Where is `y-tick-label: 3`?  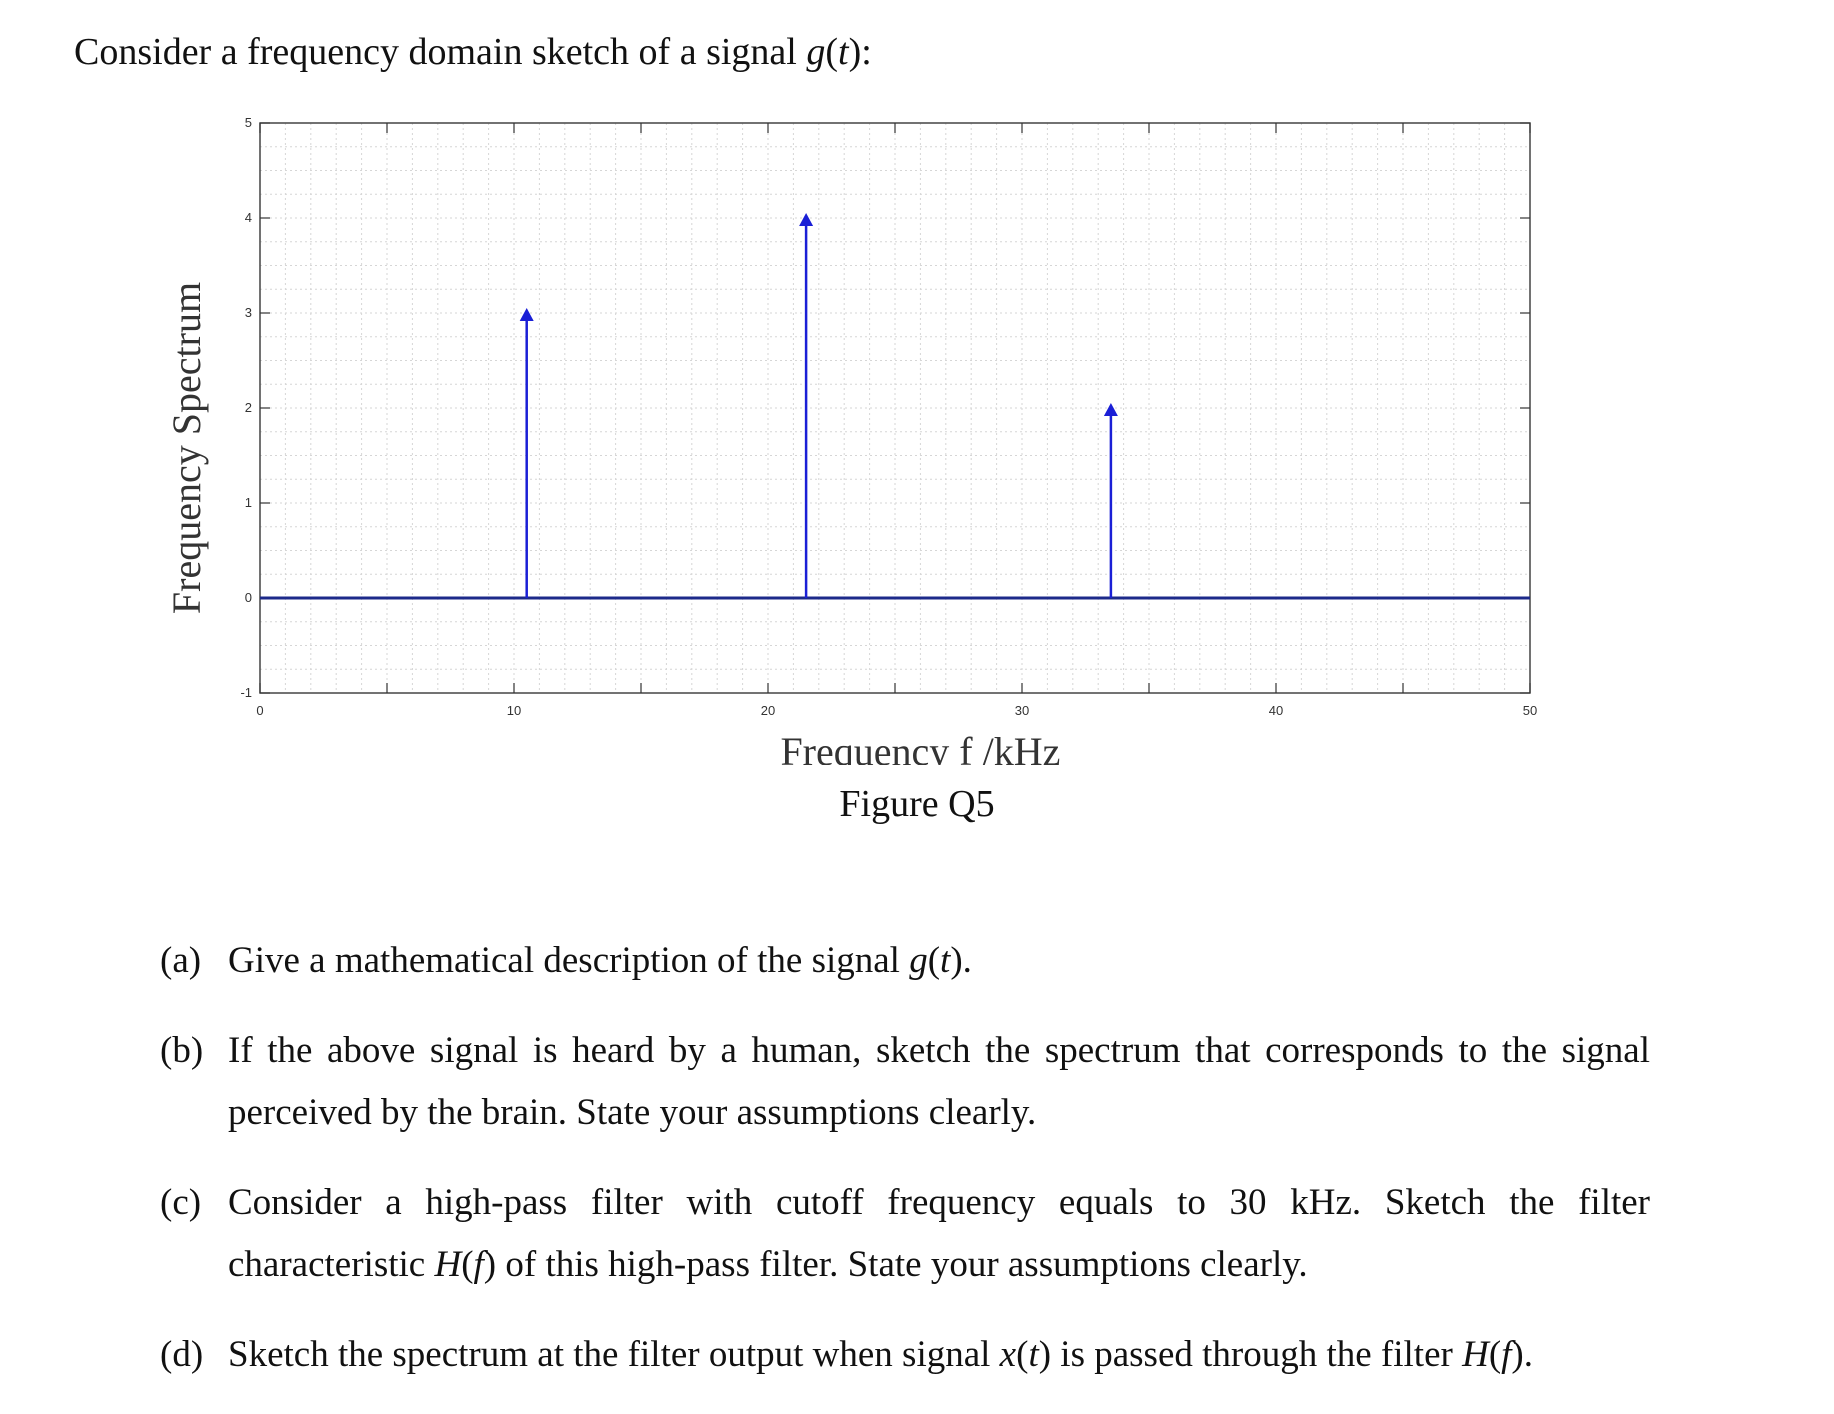
y-tick-label: 3 is located at coordinates (248, 312).